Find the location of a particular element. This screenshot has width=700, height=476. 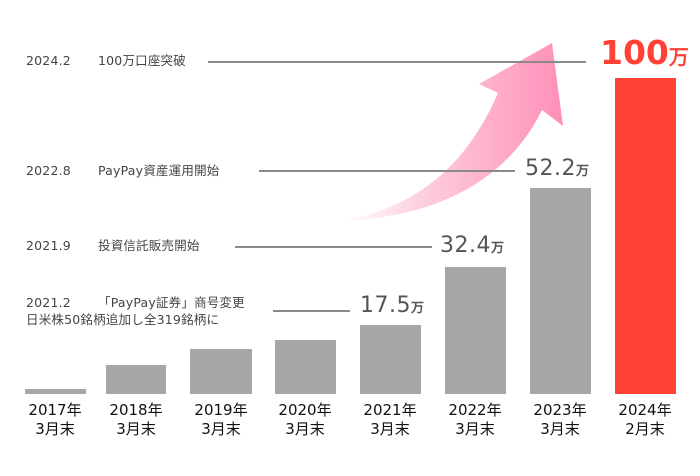

bar-2017 is located at coordinates (55, 391).